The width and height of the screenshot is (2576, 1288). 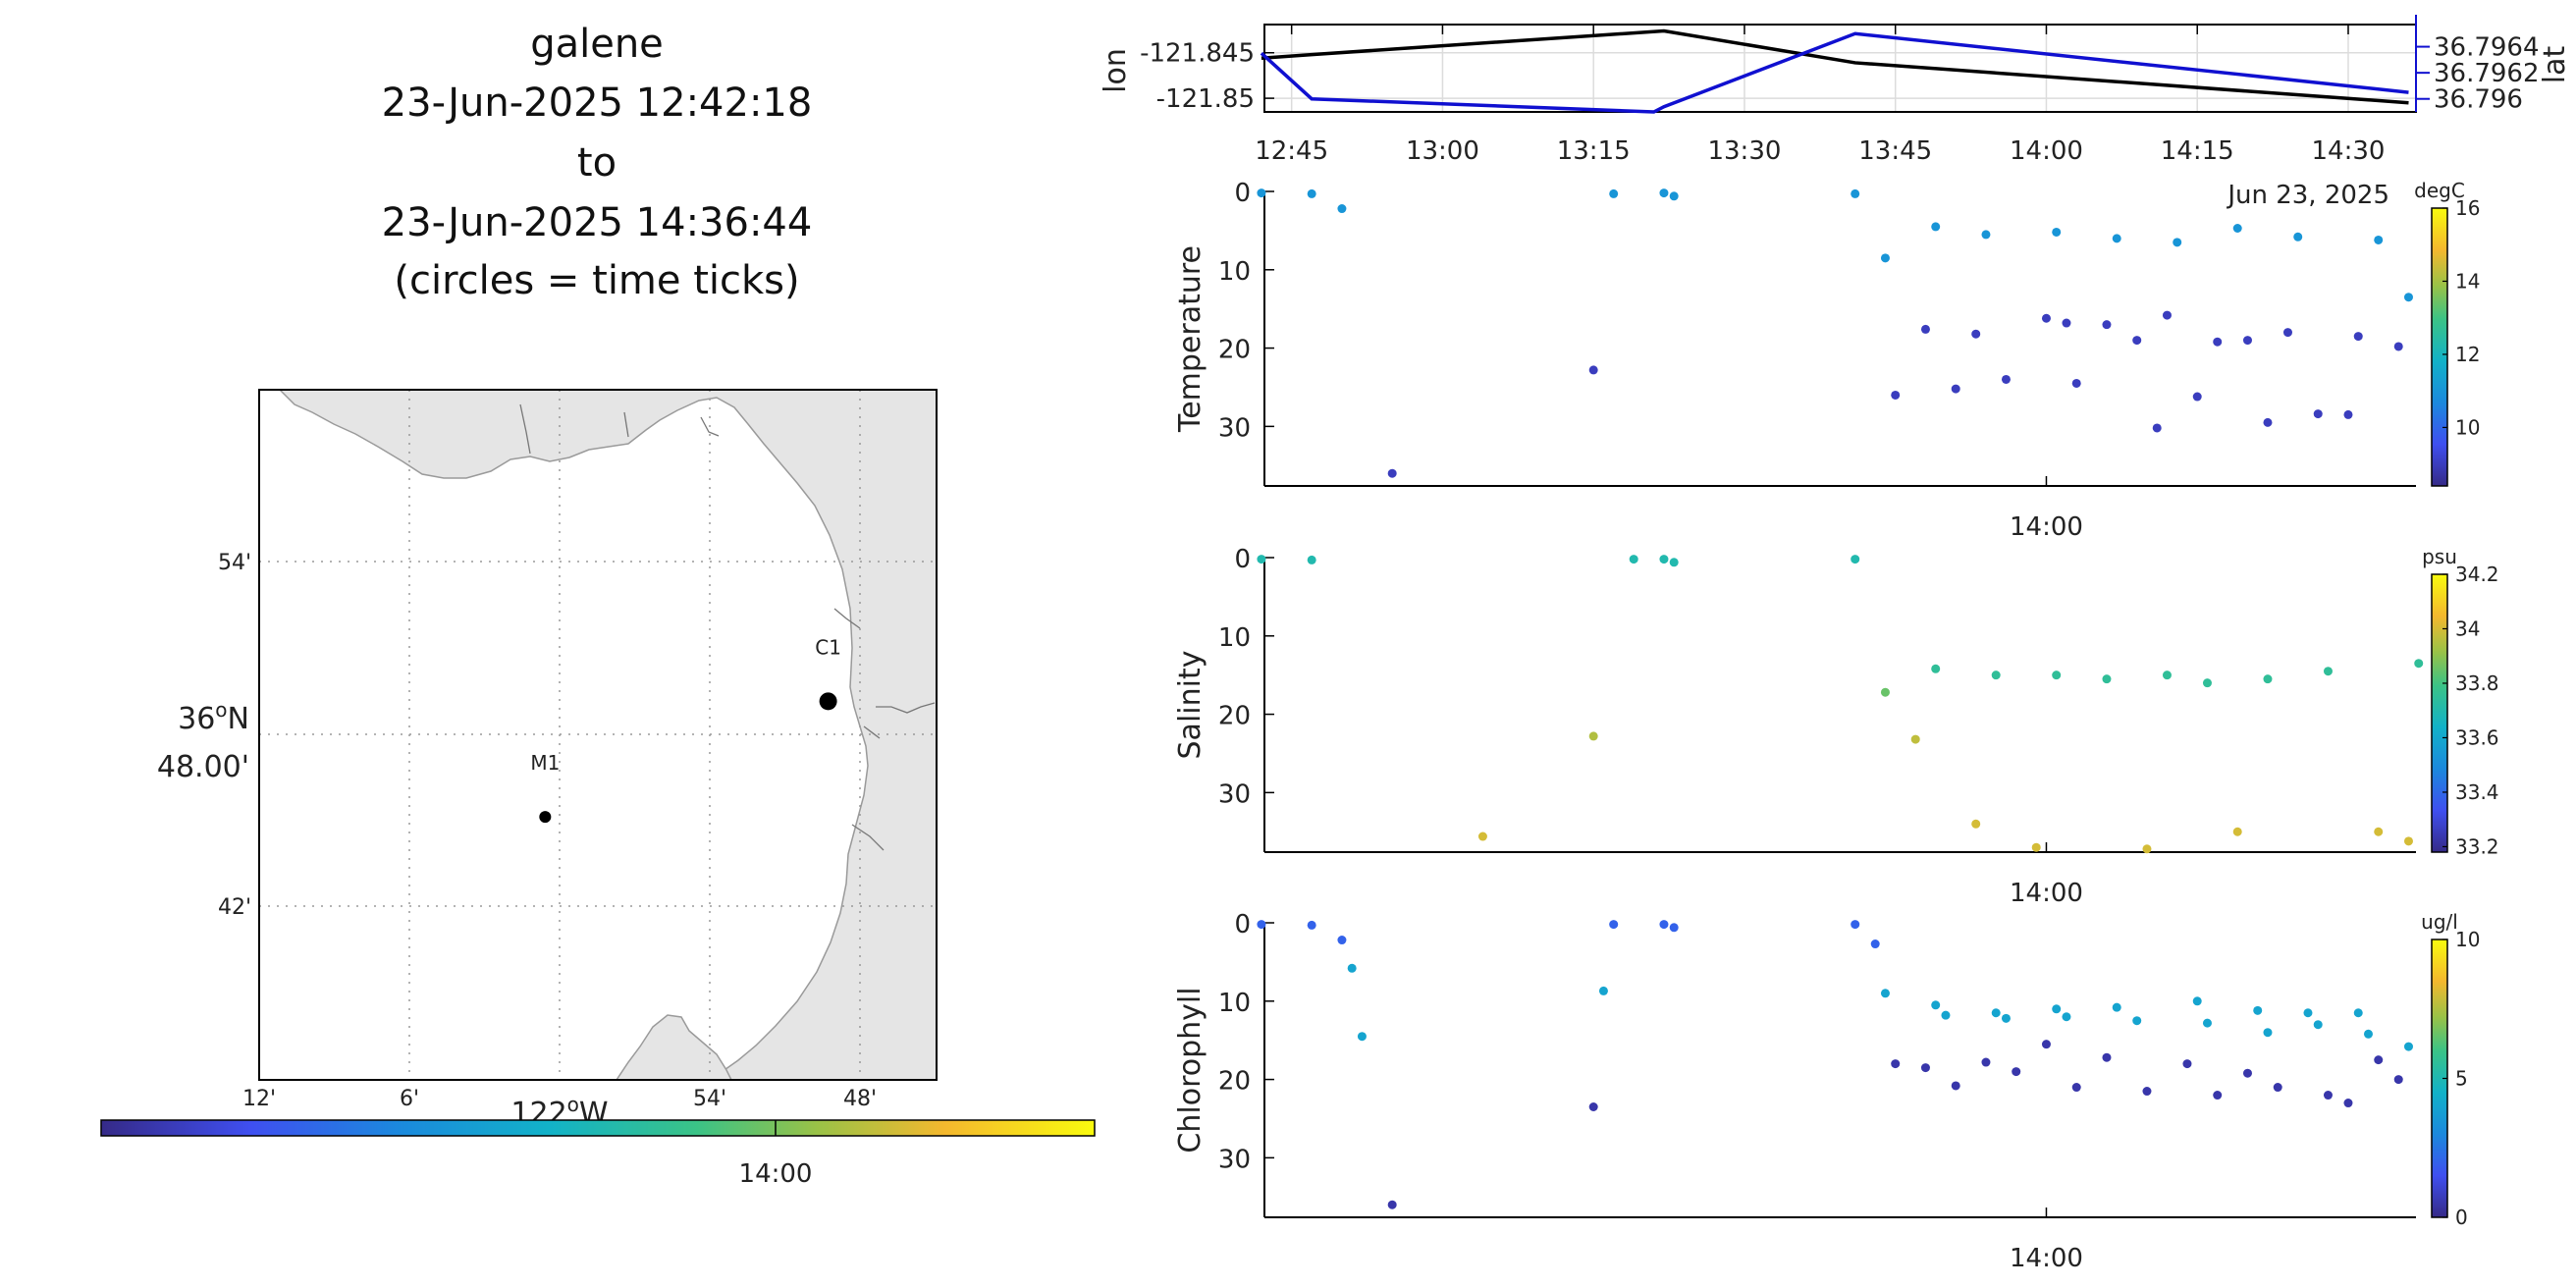 I want to click on chlorophyll-y-tick-label-4: 30, so click(x=1234, y=1159).